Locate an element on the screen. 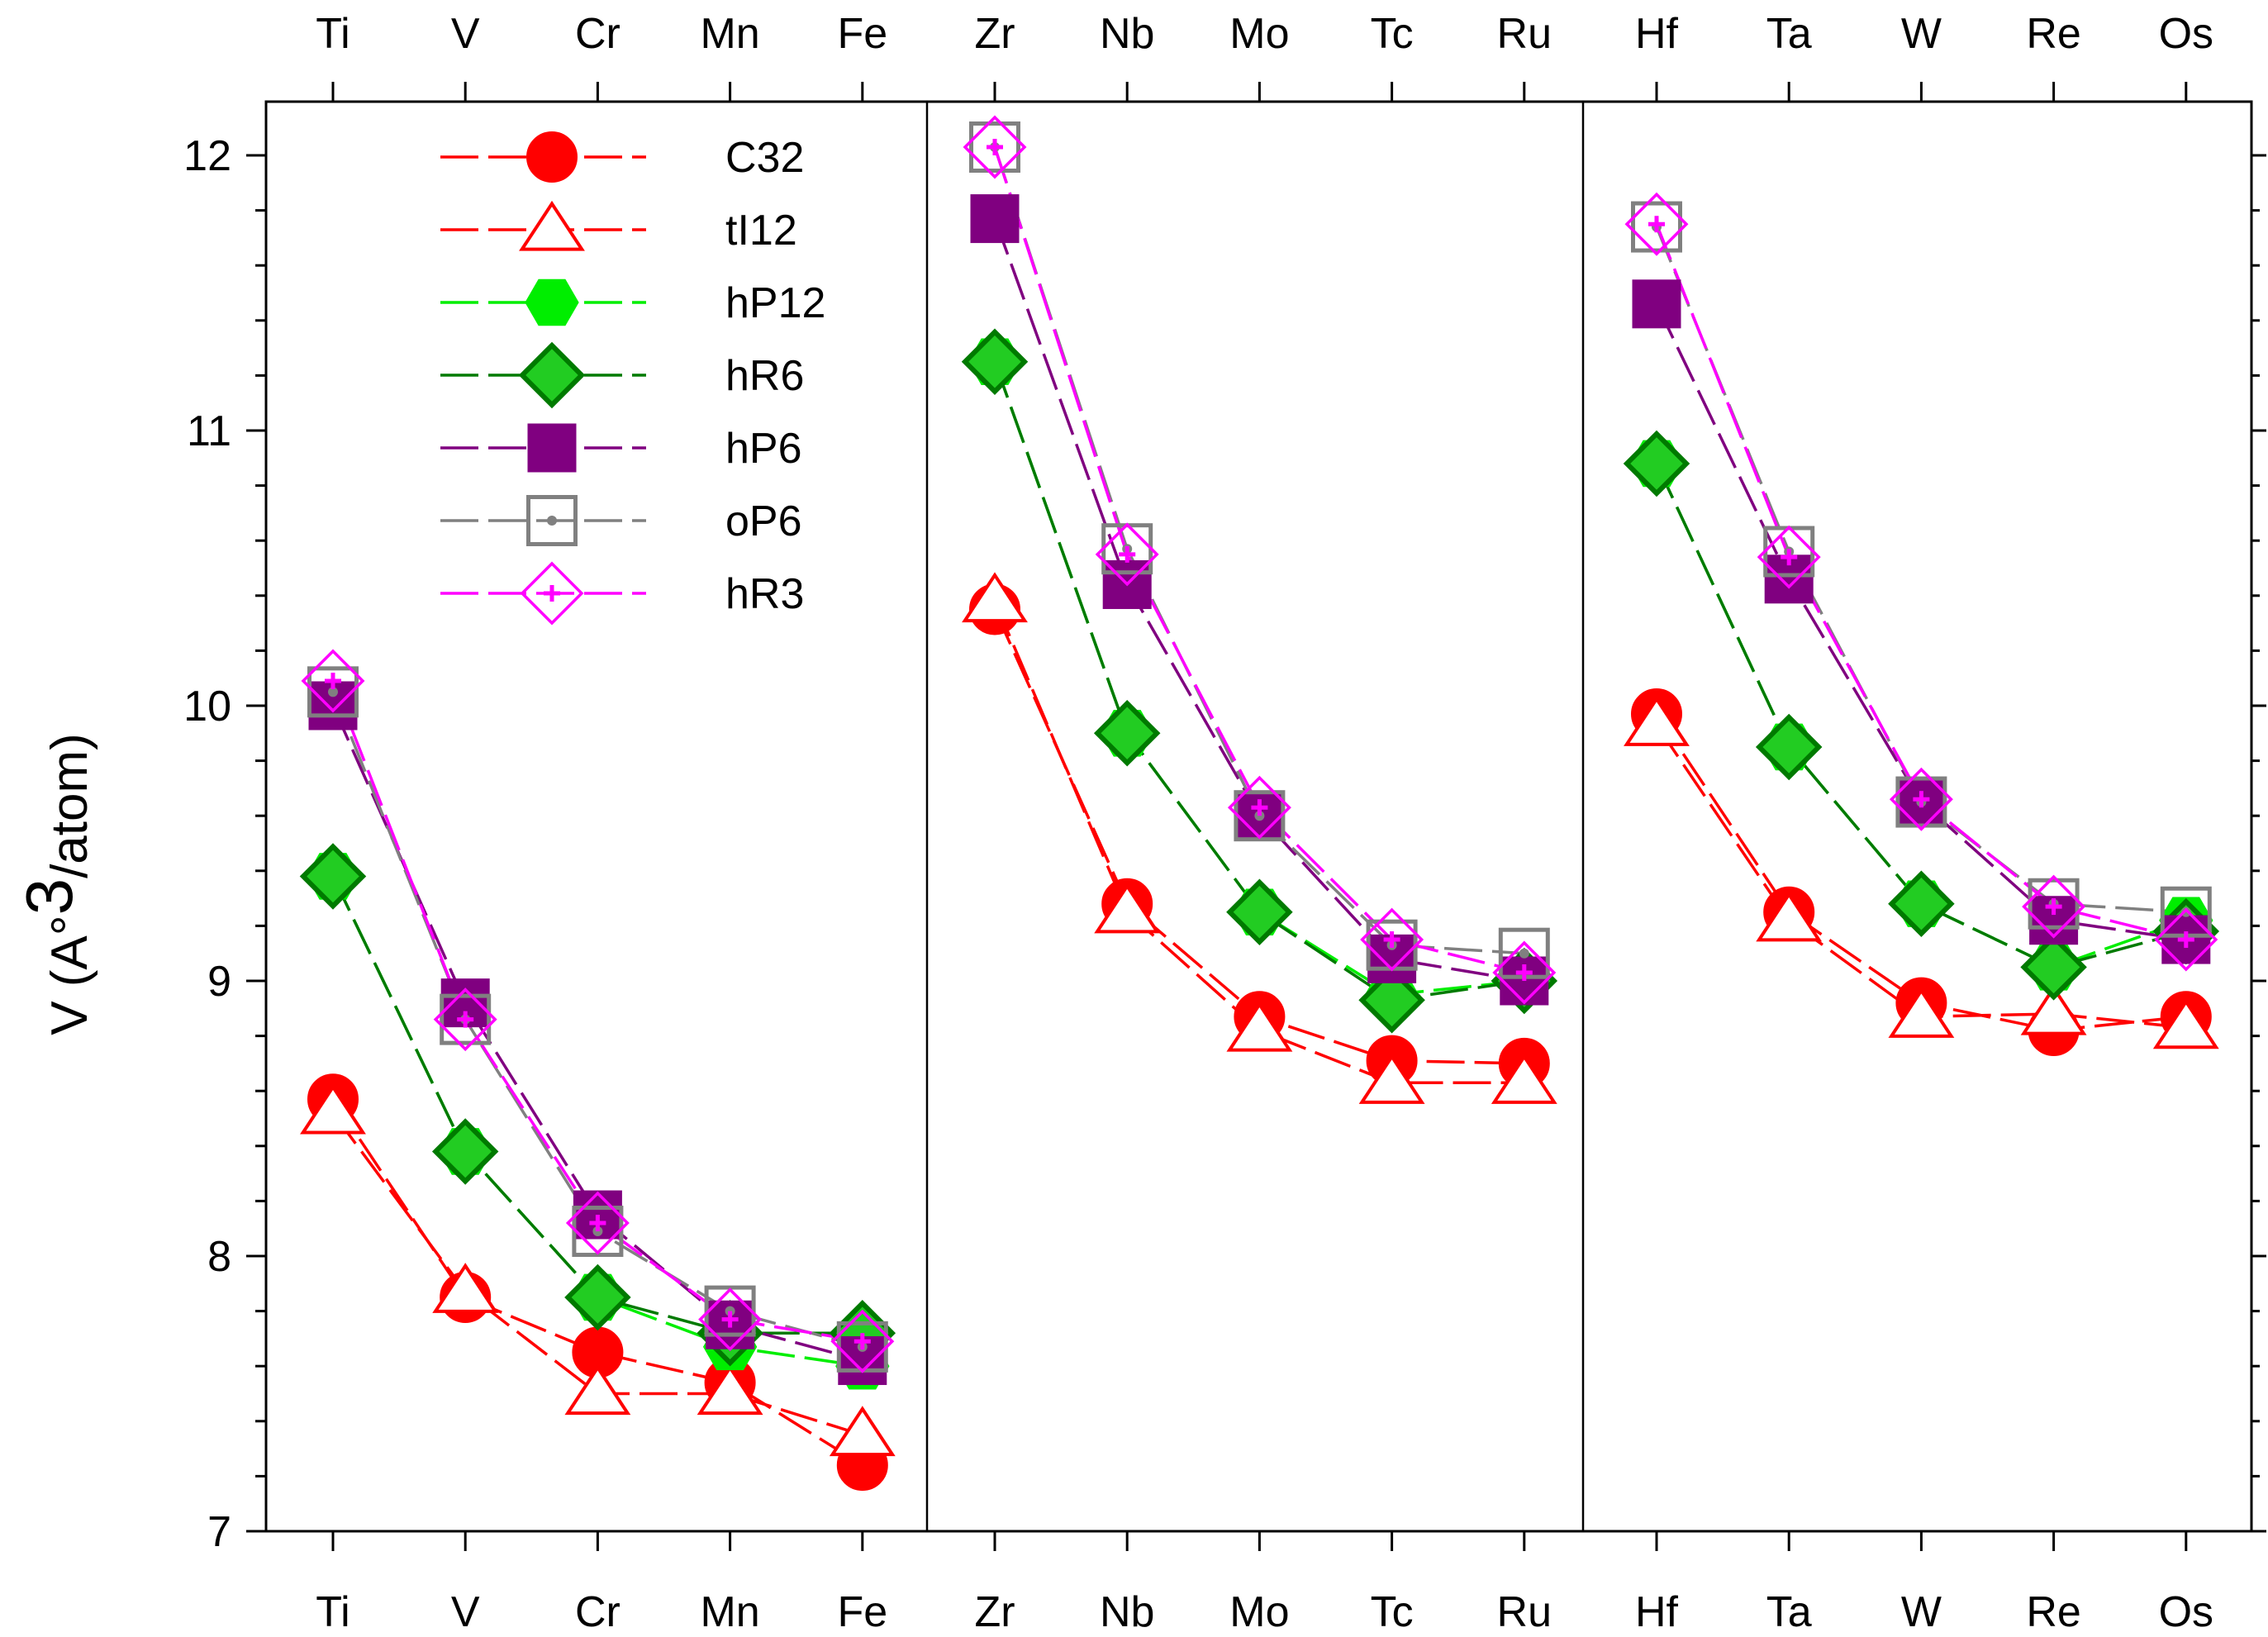 This screenshot has height=1637, width=2268. x-tick-label-top: Ti is located at coordinates (332, 34).